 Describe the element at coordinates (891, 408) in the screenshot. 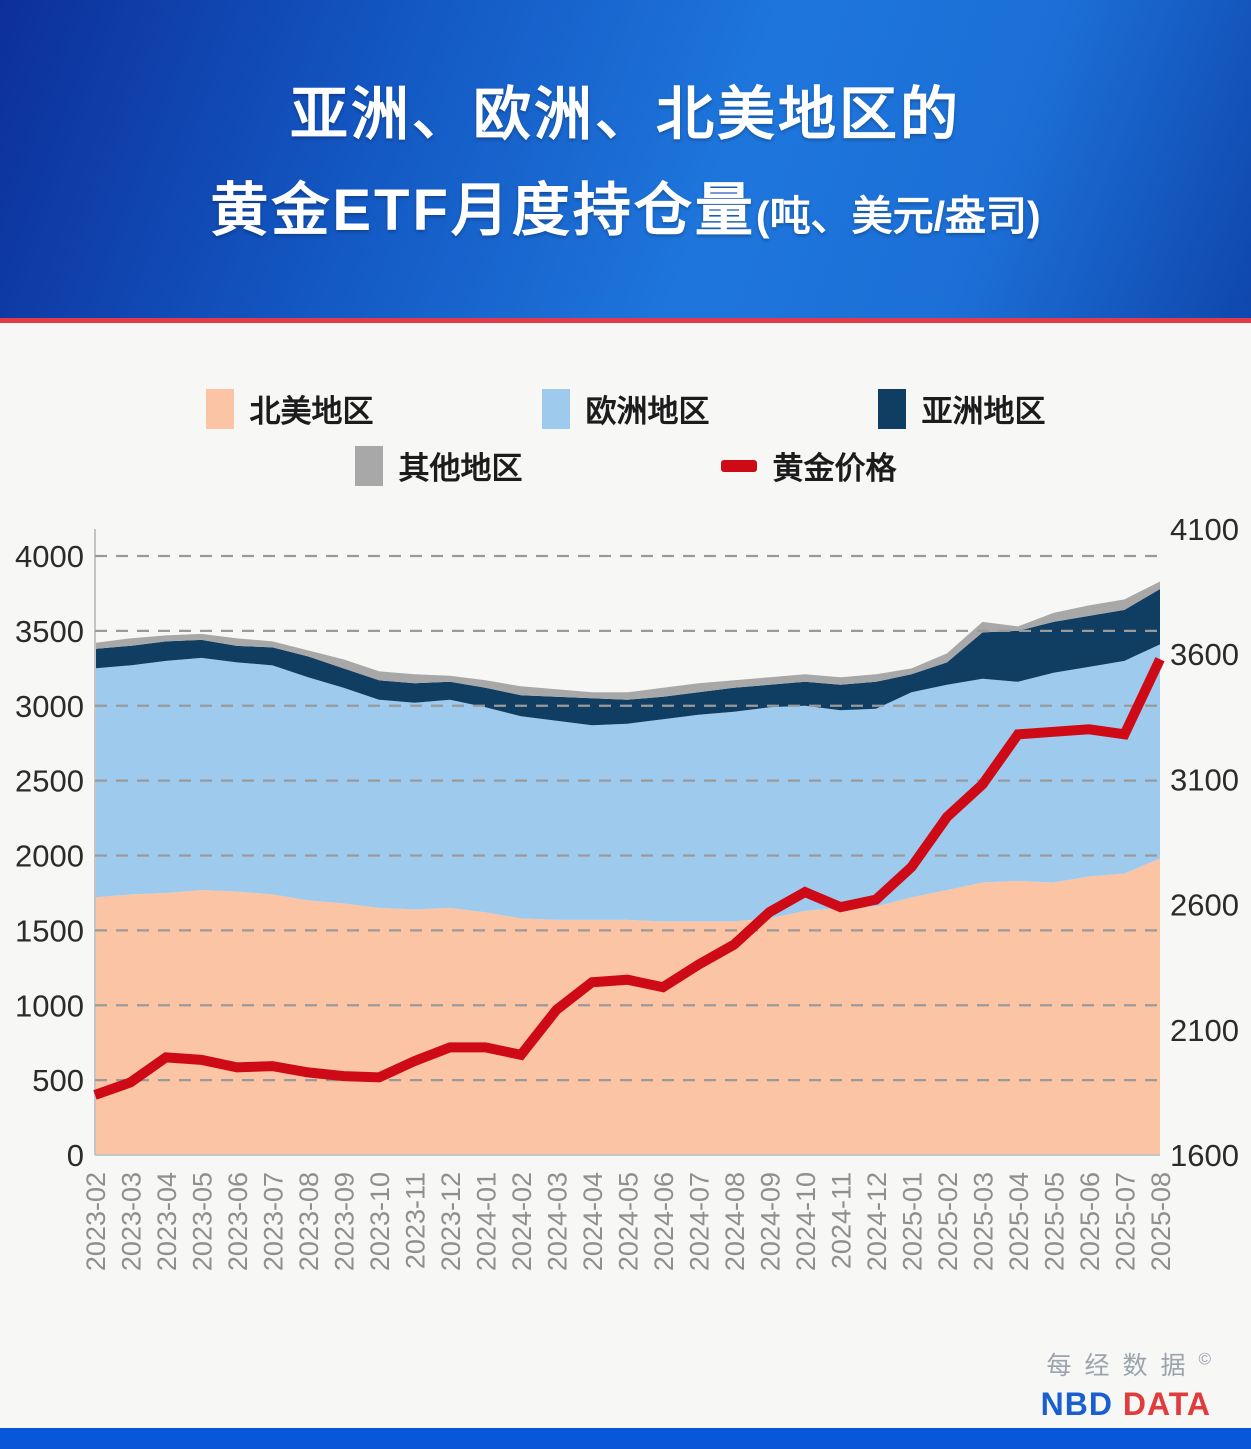

I see `asia-swatch-icon` at that location.